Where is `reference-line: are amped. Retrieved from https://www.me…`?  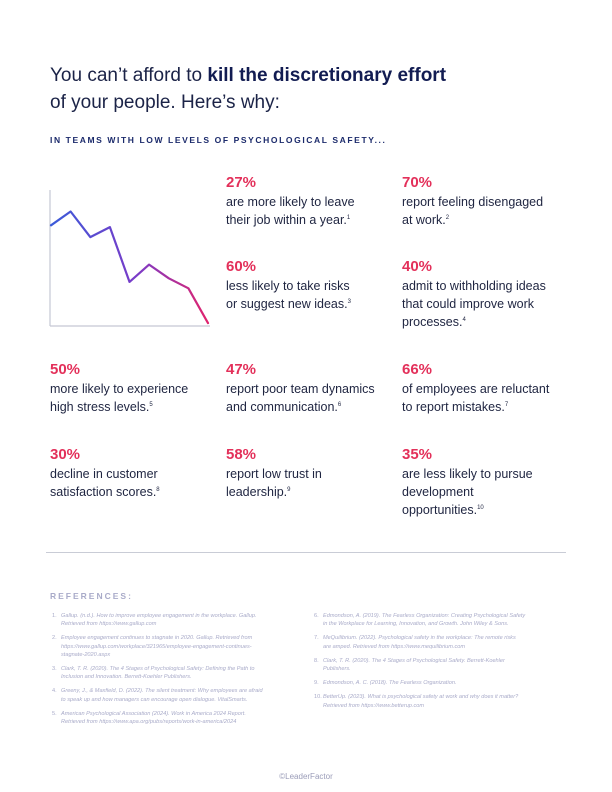 reference-line: are amped. Retrieved from https://www.me… is located at coordinates (394, 646).